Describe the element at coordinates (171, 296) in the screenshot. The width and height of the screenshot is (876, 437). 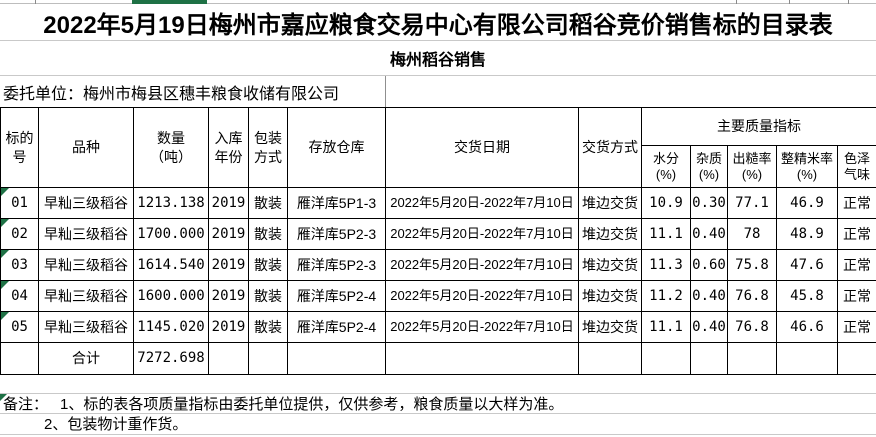
I see `cell-quantity: 1600.000` at that location.